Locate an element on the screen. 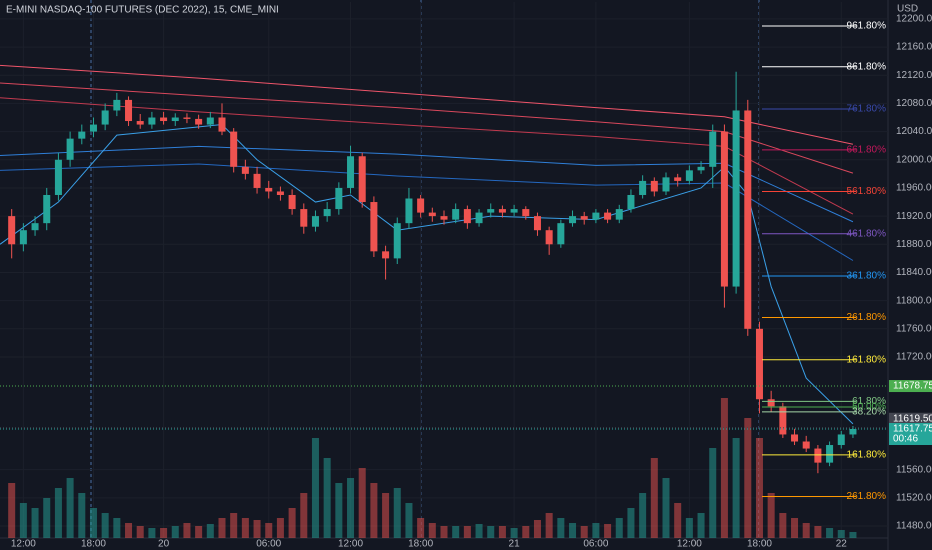  price-label: 11617.75 is located at coordinates (912, 429).